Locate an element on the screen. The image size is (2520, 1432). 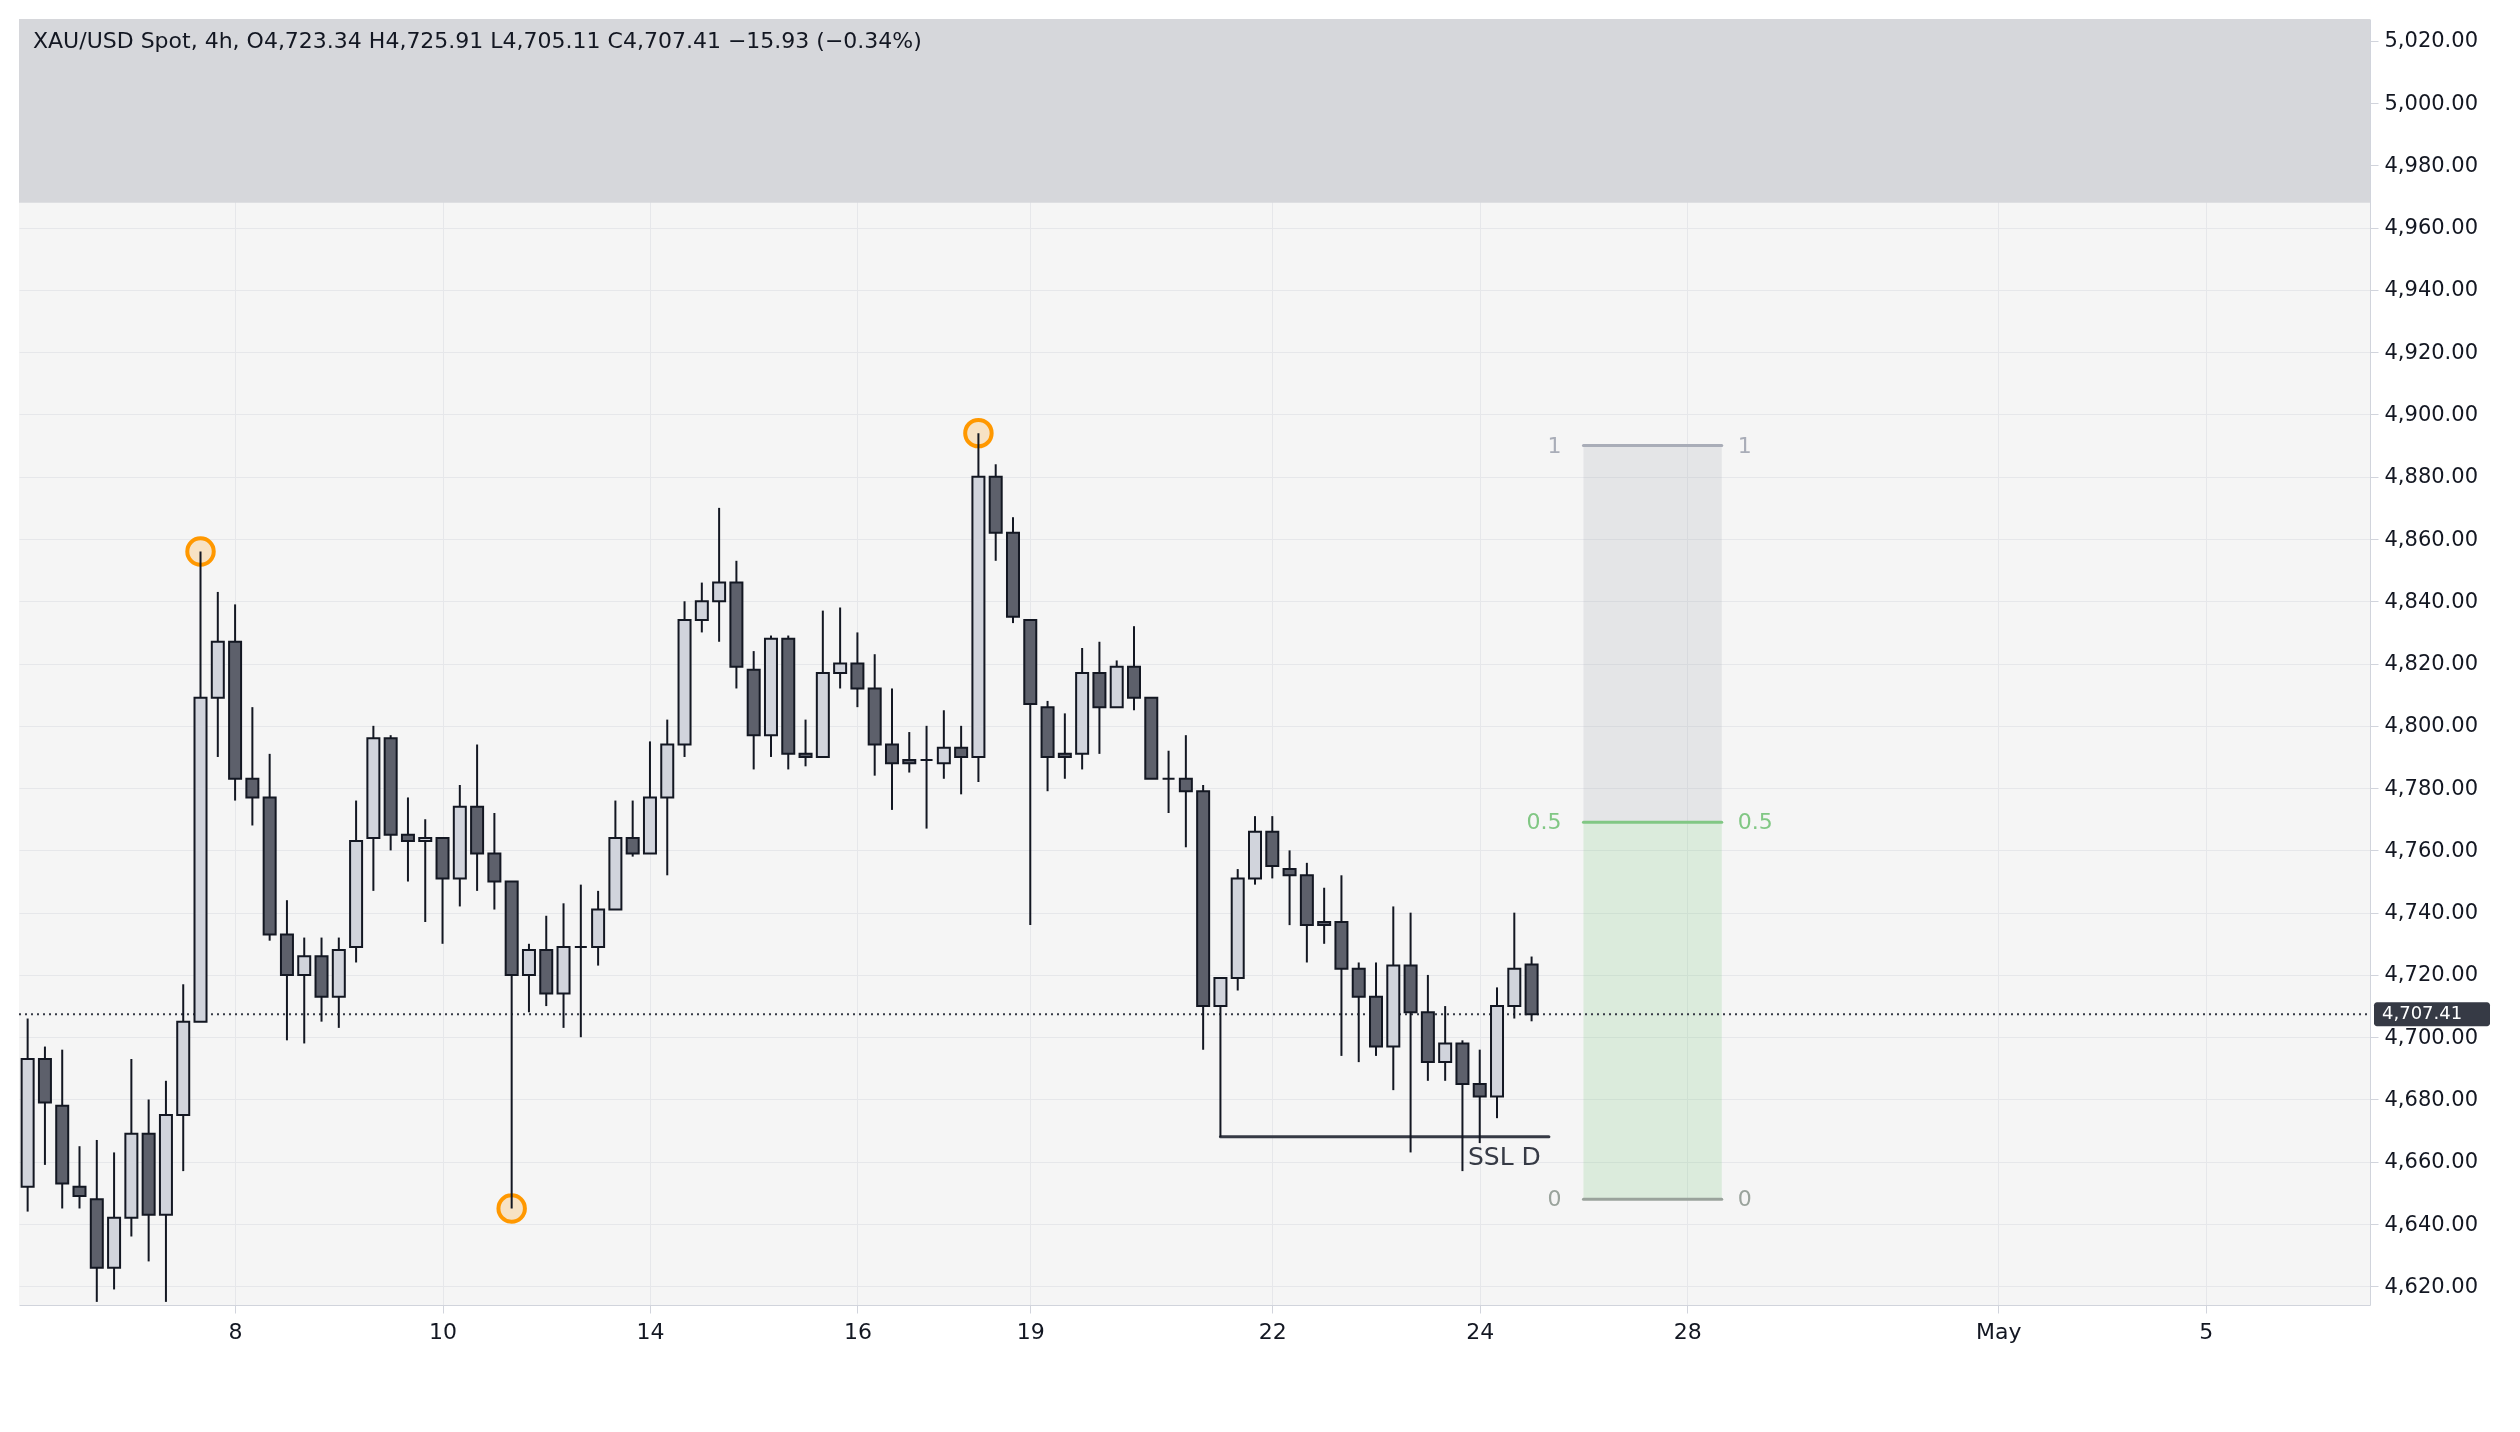
y-tick-label: 4,820.00 is located at coordinates (2431, 663).